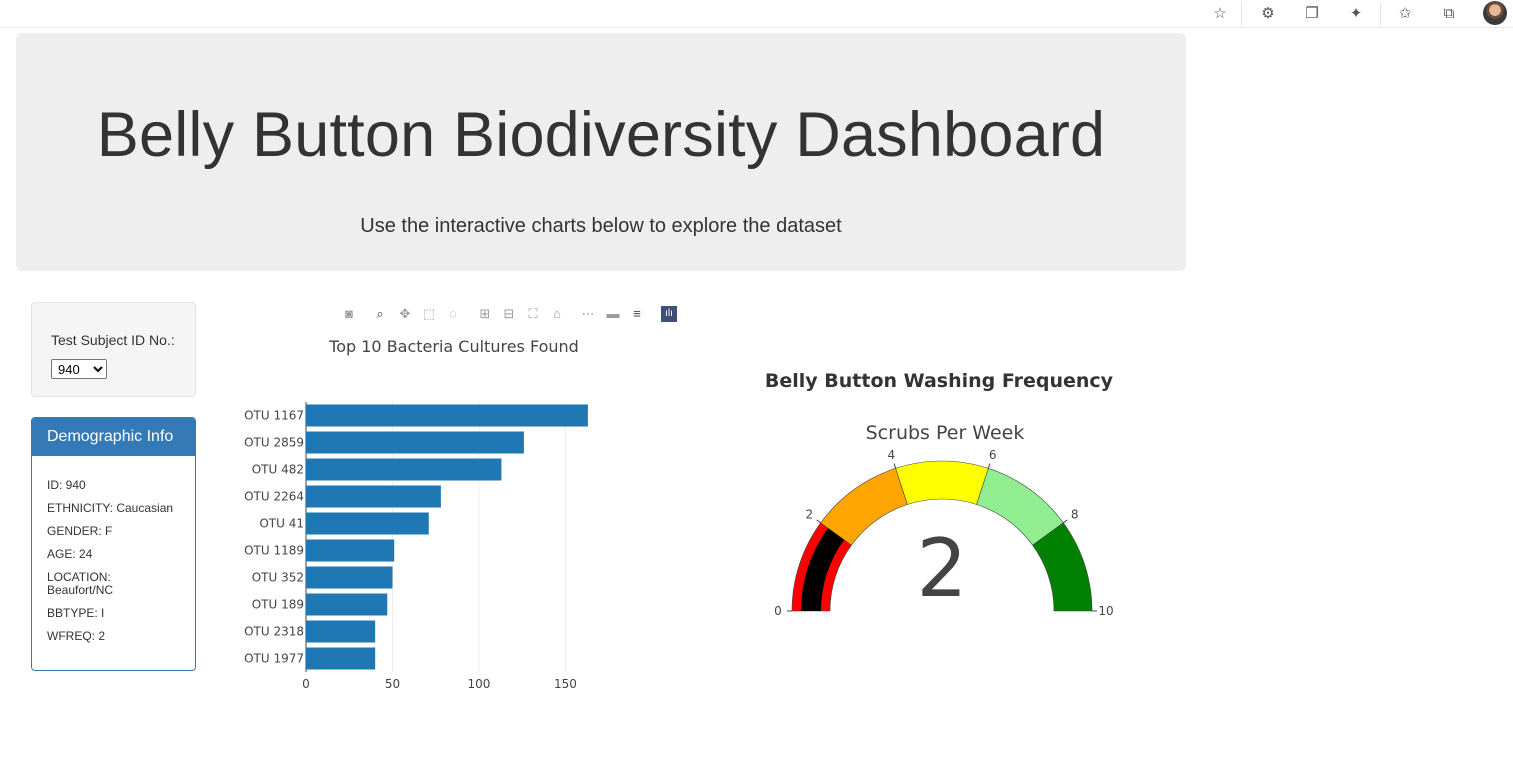  Describe the element at coordinates (274, 443) in the screenshot. I see `bar-y-tick-label: OTU 2859` at that location.